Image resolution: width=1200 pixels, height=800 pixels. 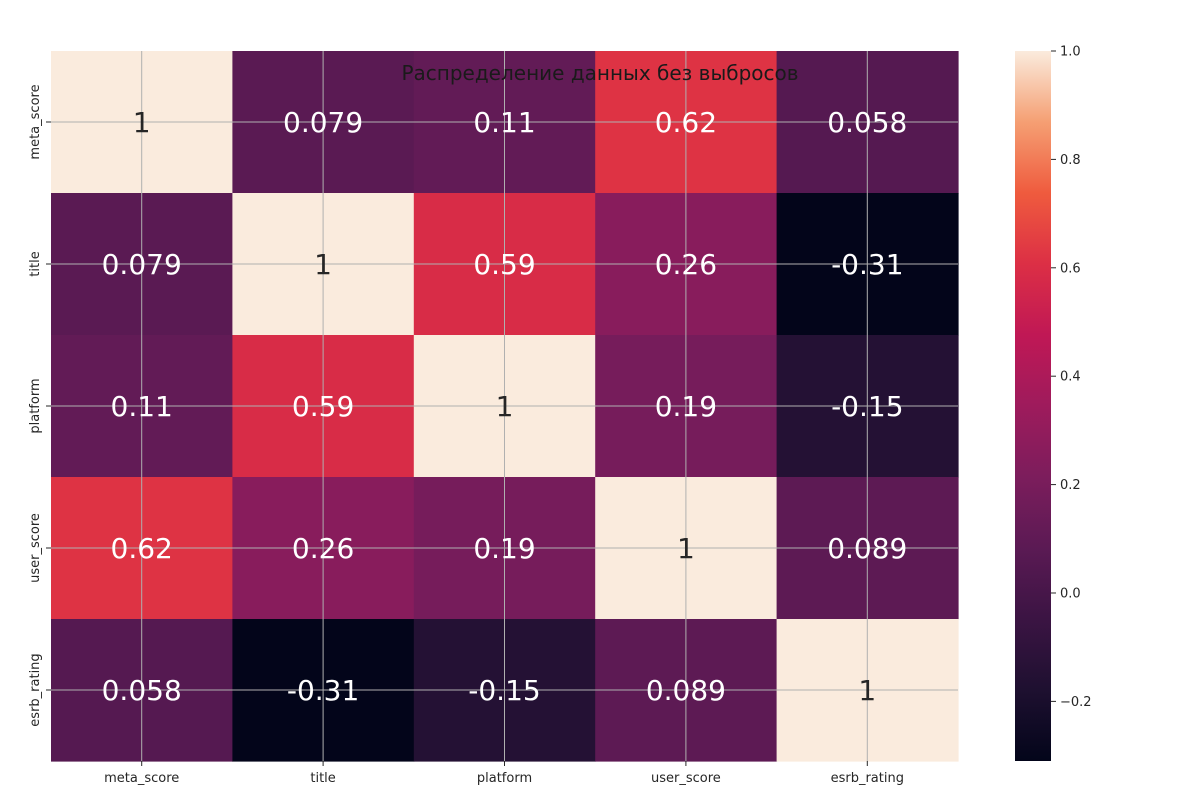 I want to click on chart-title: Распределение данных без выбросов, so click(x=599, y=73).